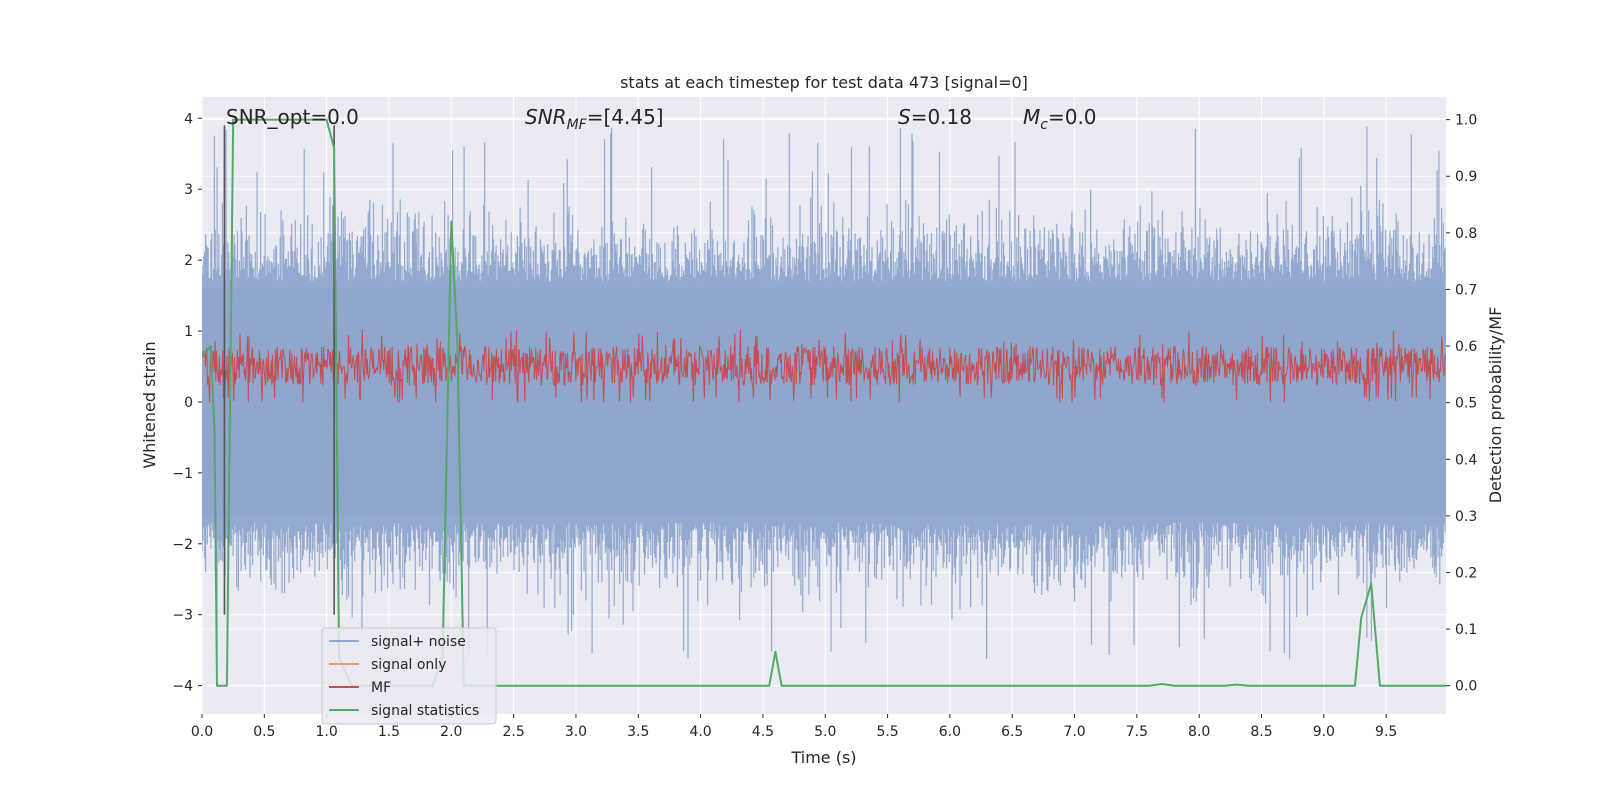 This screenshot has width=1600, height=800. I want to click on x-tick-label: 6.5, so click(1012, 732).